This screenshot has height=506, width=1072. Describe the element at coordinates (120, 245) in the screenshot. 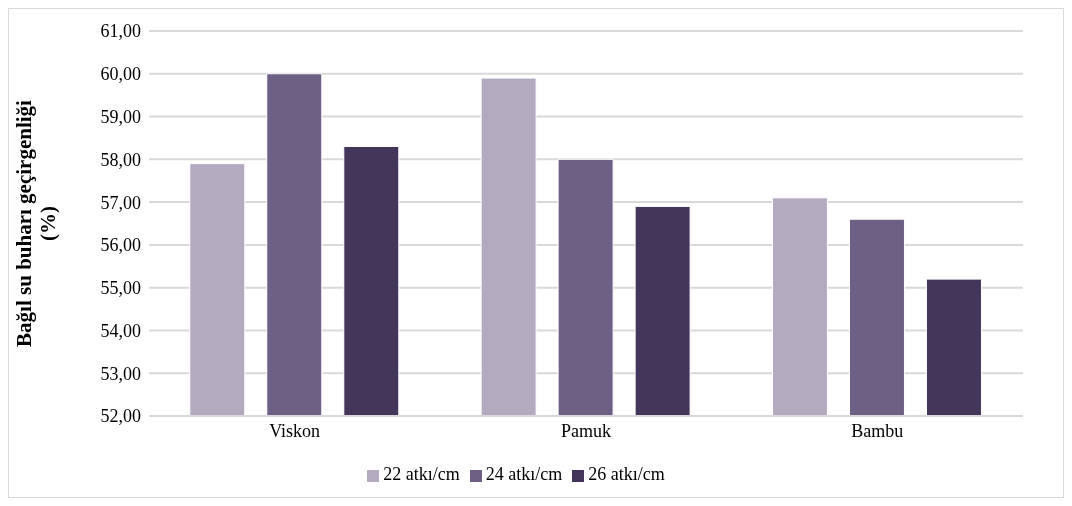

I see `y-tick-label: 56,00` at that location.